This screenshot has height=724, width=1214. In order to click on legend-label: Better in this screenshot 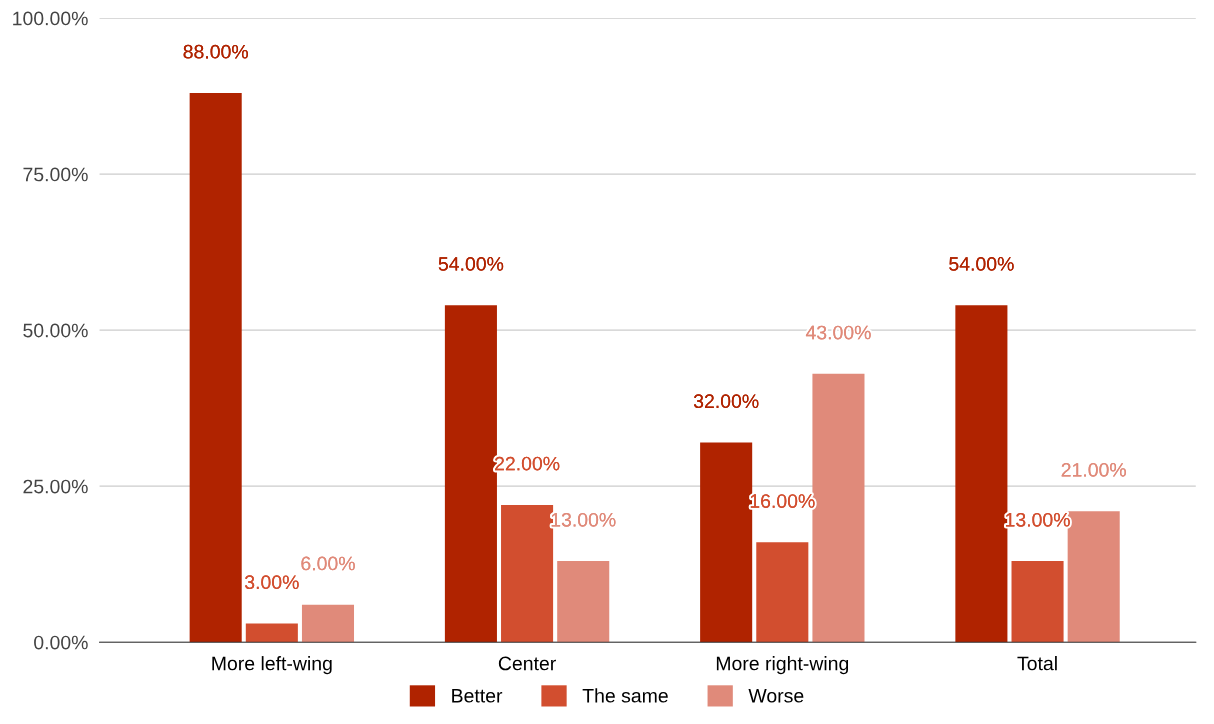, I will do `click(477, 696)`.